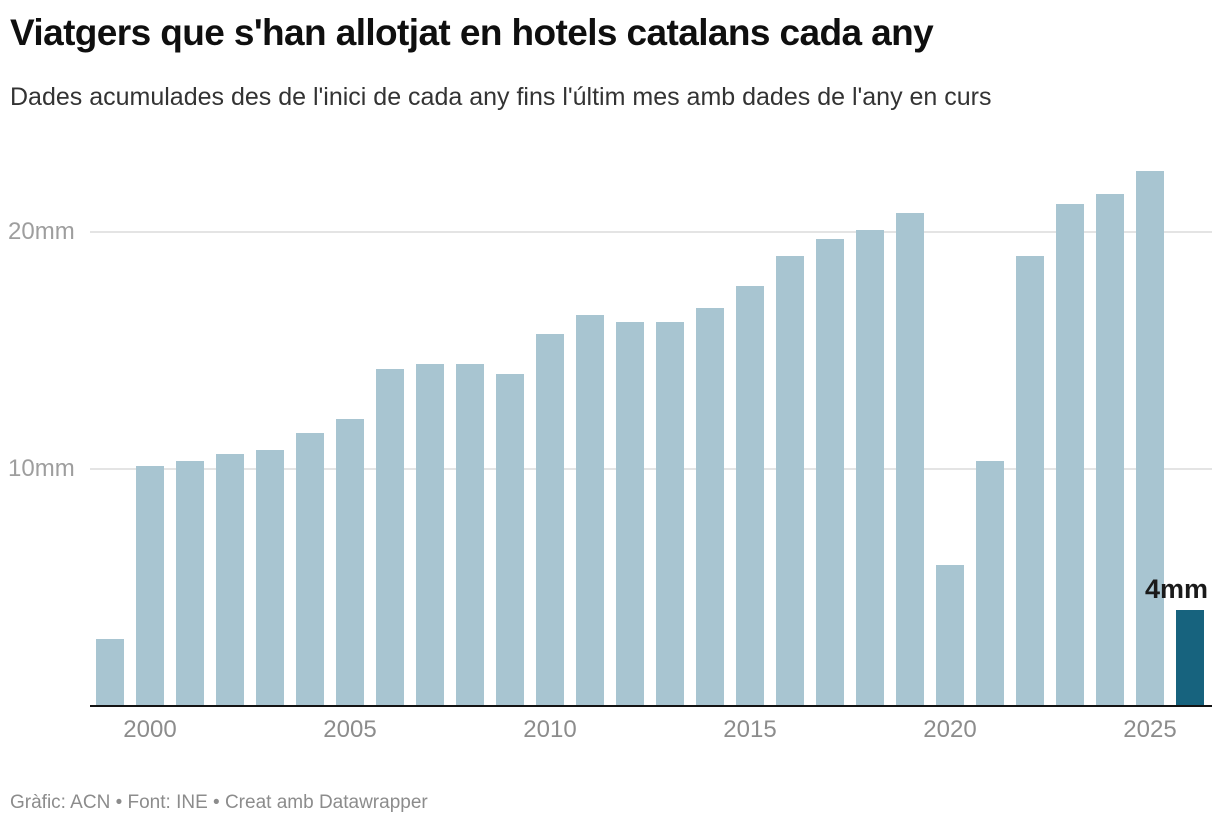 This screenshot has width=1220, height=828. I want to click on bar-2018, so click(870, 467).